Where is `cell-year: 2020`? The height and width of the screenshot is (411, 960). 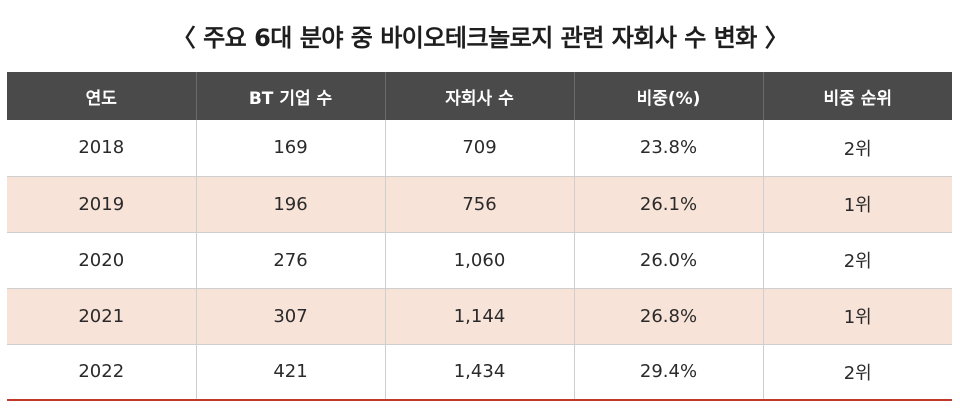
cell-year: 2020 is located at coordinates (101, 260).